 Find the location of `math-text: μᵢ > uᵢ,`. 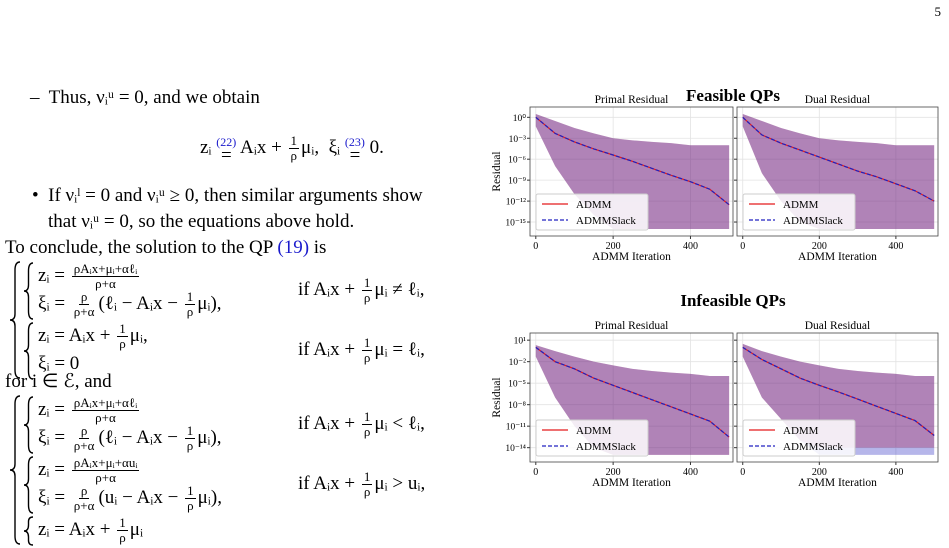

math-text: μᵢ > uᵢ, is located at coordinates (400, 483).